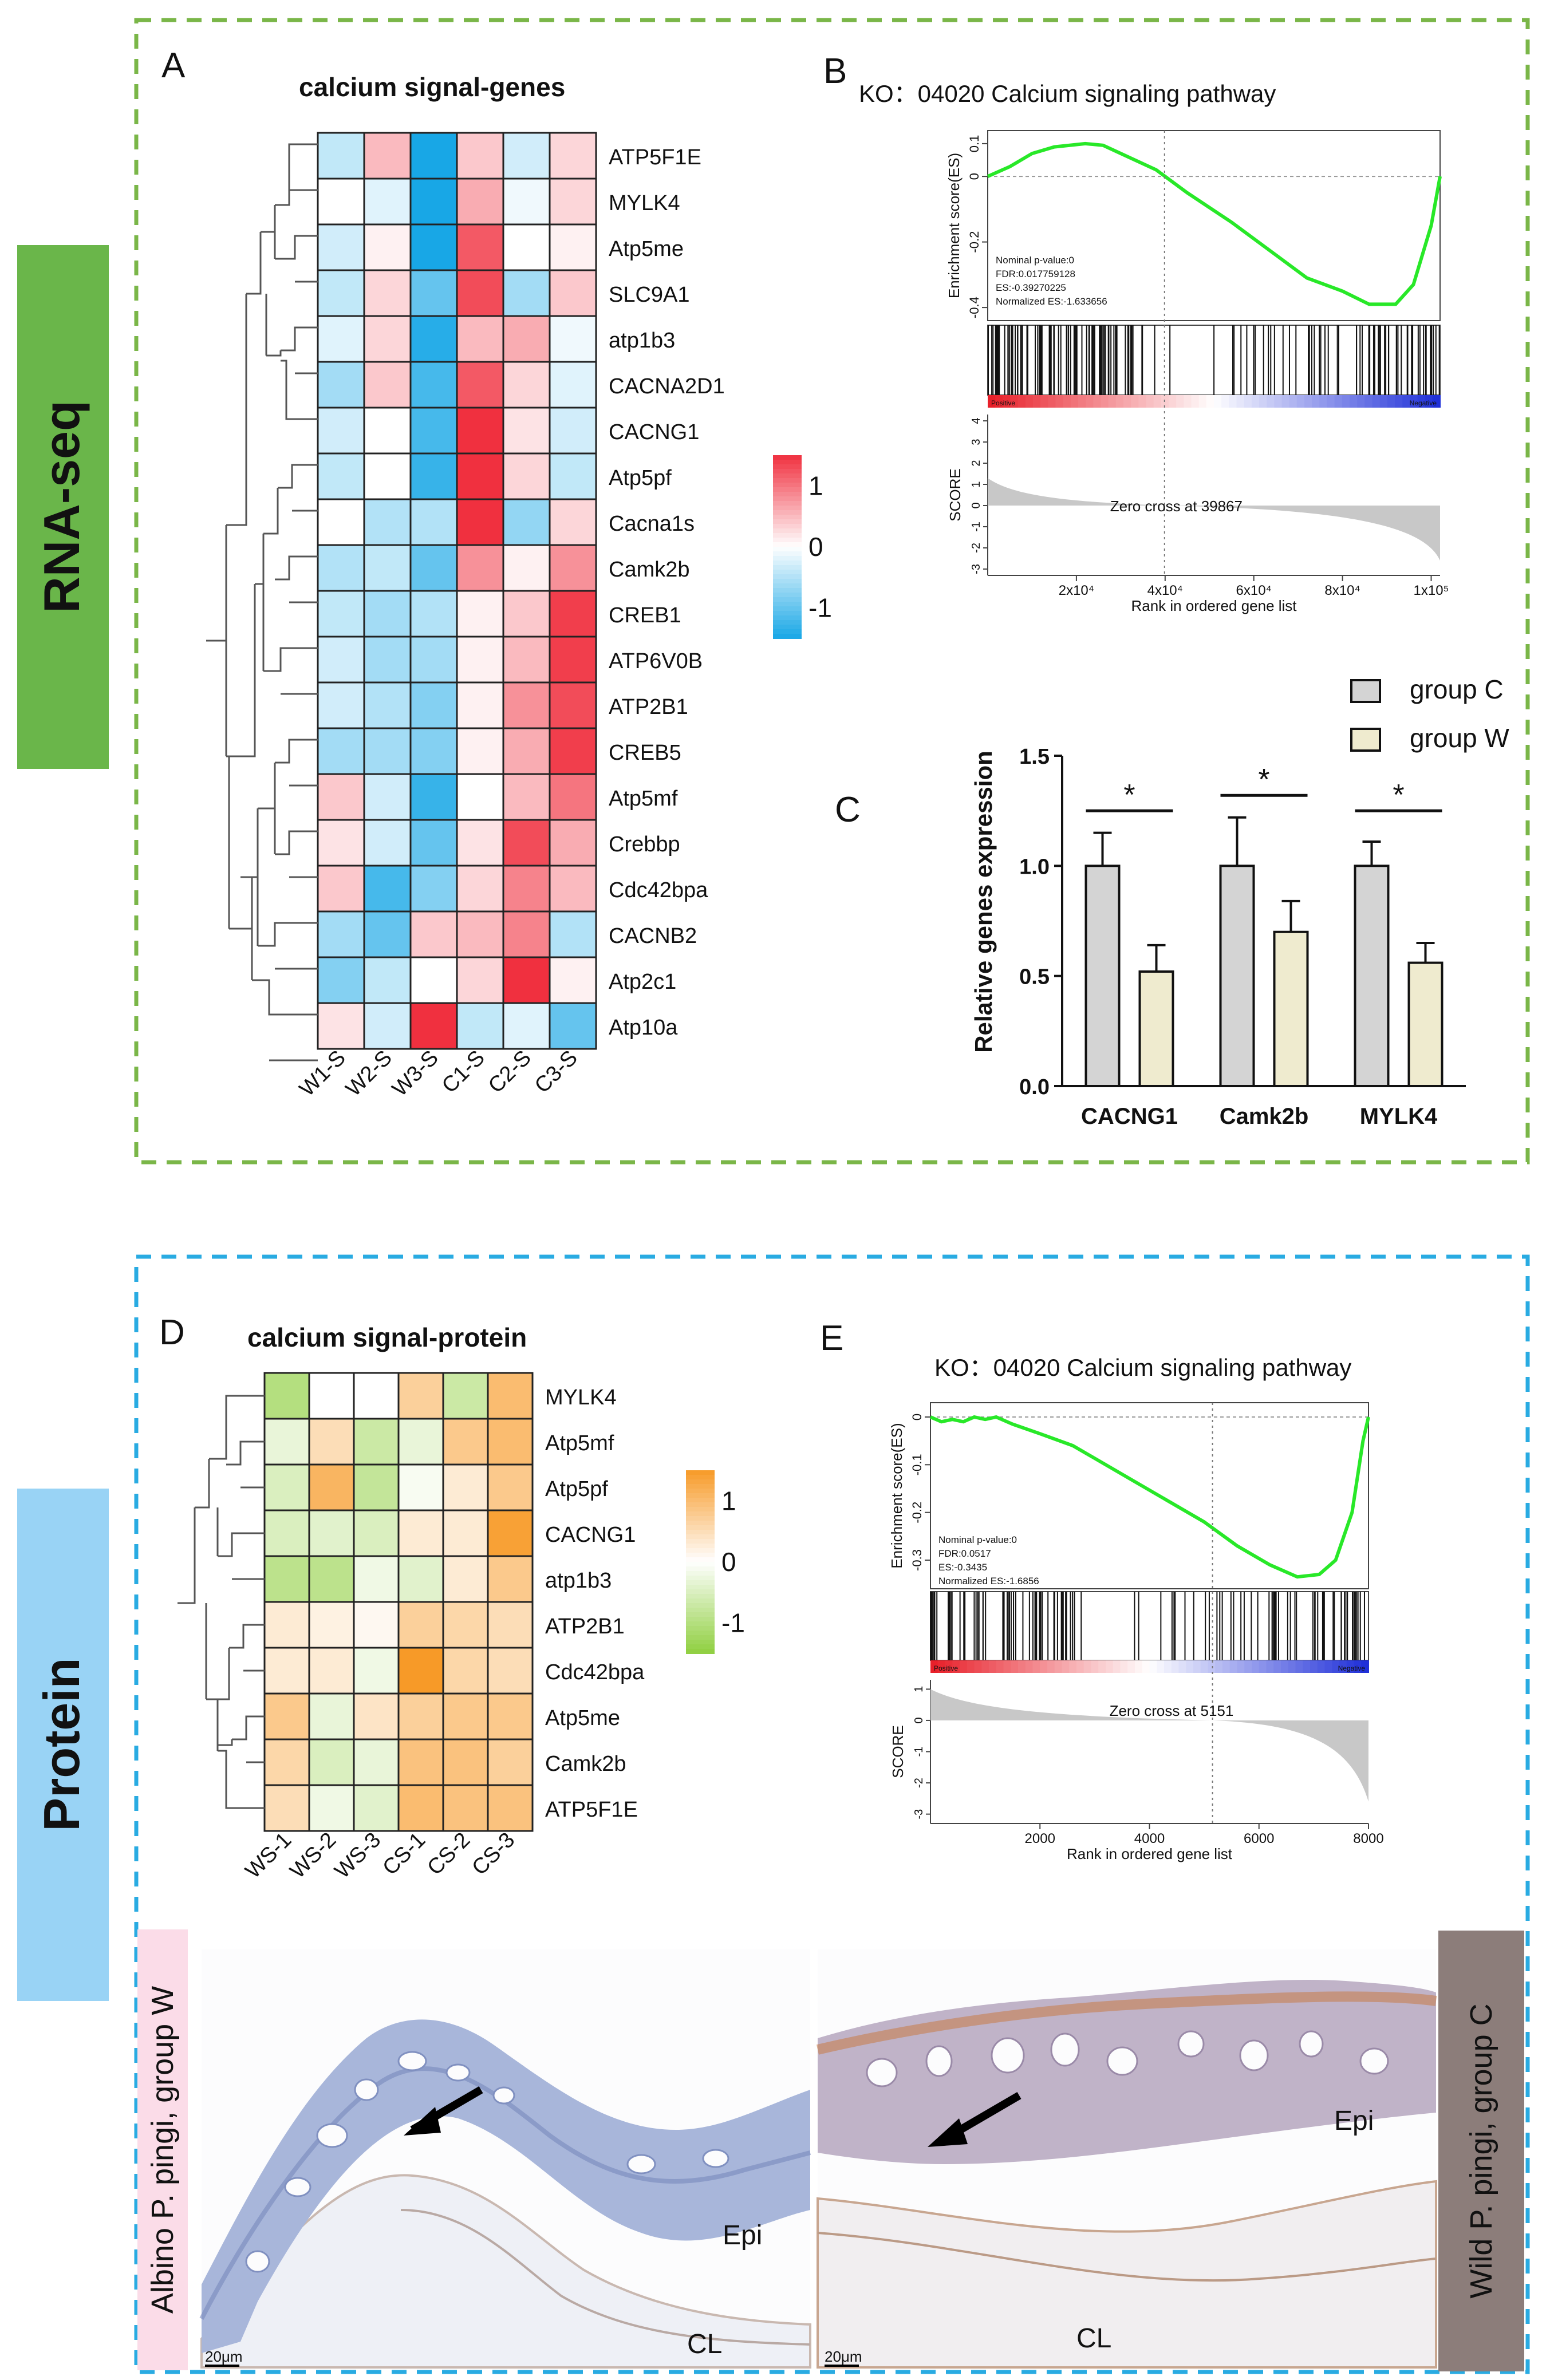  What do you see at coordinates (976, 484) in the screenshot?
I see `score-tick: 1` at bounding box center [976, 484].